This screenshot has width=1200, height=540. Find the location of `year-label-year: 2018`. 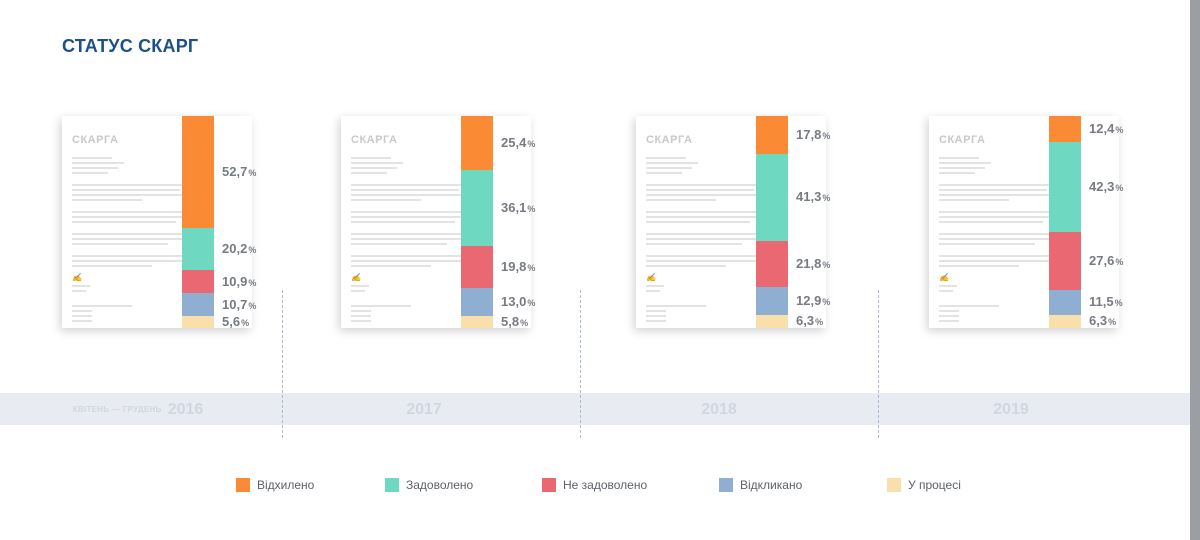

year-label-year: 2018 is located at coordinates (719, 409).